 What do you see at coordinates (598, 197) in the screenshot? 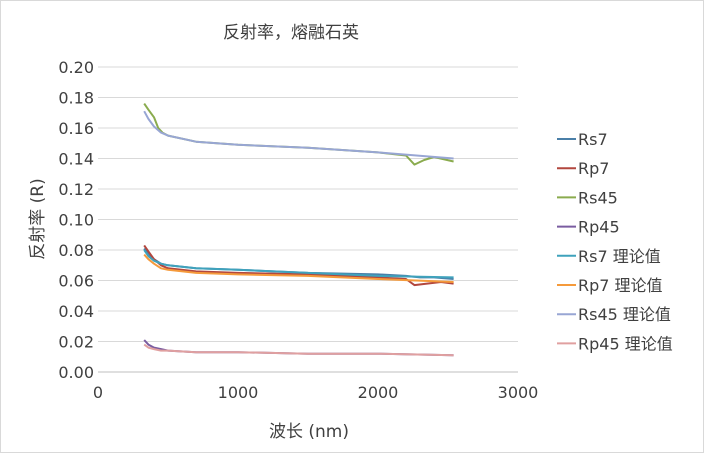
I see `legend-entry: Rs45` at bounding box center [598, 197].